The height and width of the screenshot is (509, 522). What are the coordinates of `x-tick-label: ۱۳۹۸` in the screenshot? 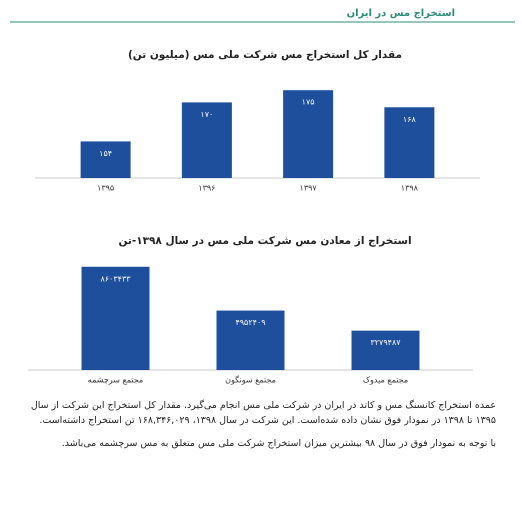 It's located at (410, 188).